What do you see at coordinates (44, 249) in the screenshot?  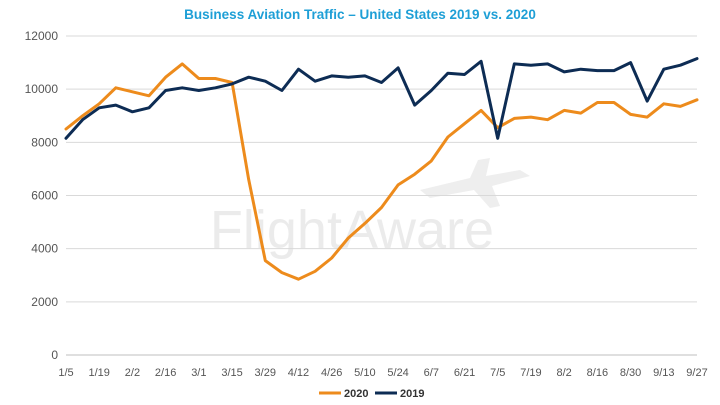 I see `y-tick-label: 4000` at bounding box center [44, 249].